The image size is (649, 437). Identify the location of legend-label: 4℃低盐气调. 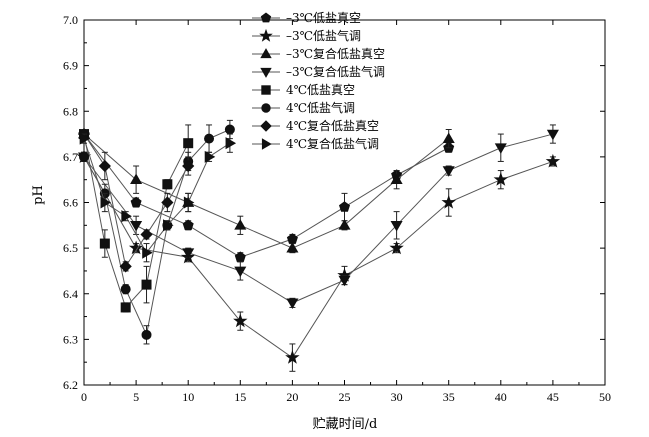
(320, 107).